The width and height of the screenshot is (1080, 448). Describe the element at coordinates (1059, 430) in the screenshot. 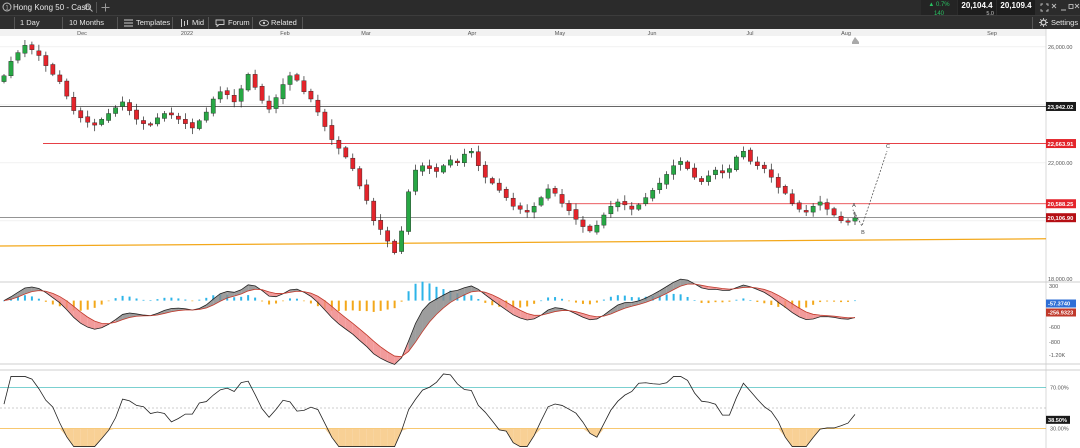

I see `rsi-tick-label: 30.00%` at that location.